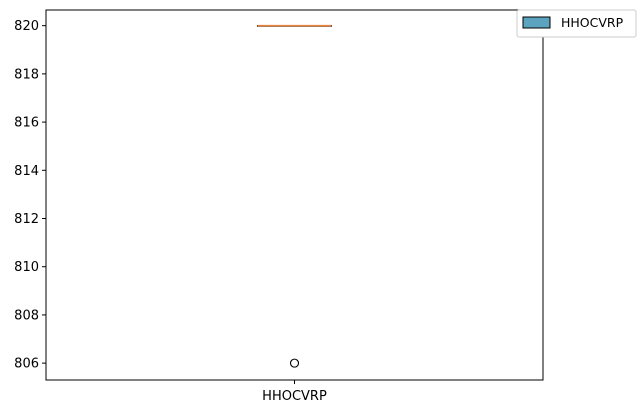 The image size is (644, 413). What do you see at coordinates (592, 22) in the screenshot?
I see `legend-label-hhocvrp: HHOCVRP` at bounding box center [592, 22].